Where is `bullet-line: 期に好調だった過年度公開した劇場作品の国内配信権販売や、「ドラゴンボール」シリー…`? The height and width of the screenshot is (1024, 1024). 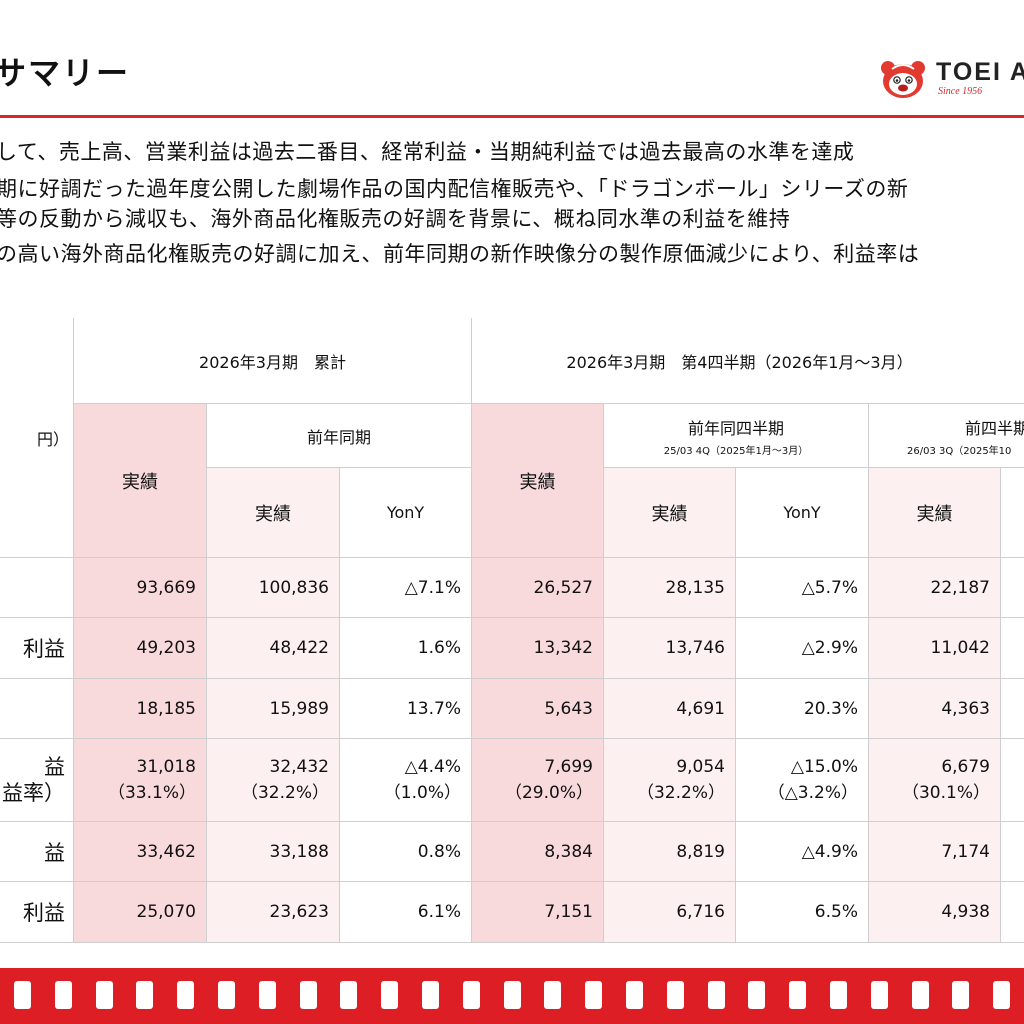
bullet-line: 期に好調だった過年度公開した劇場作品の国内配信権販売や、「ドラゴンボール」シリー… is located at coordinates (454, 189).